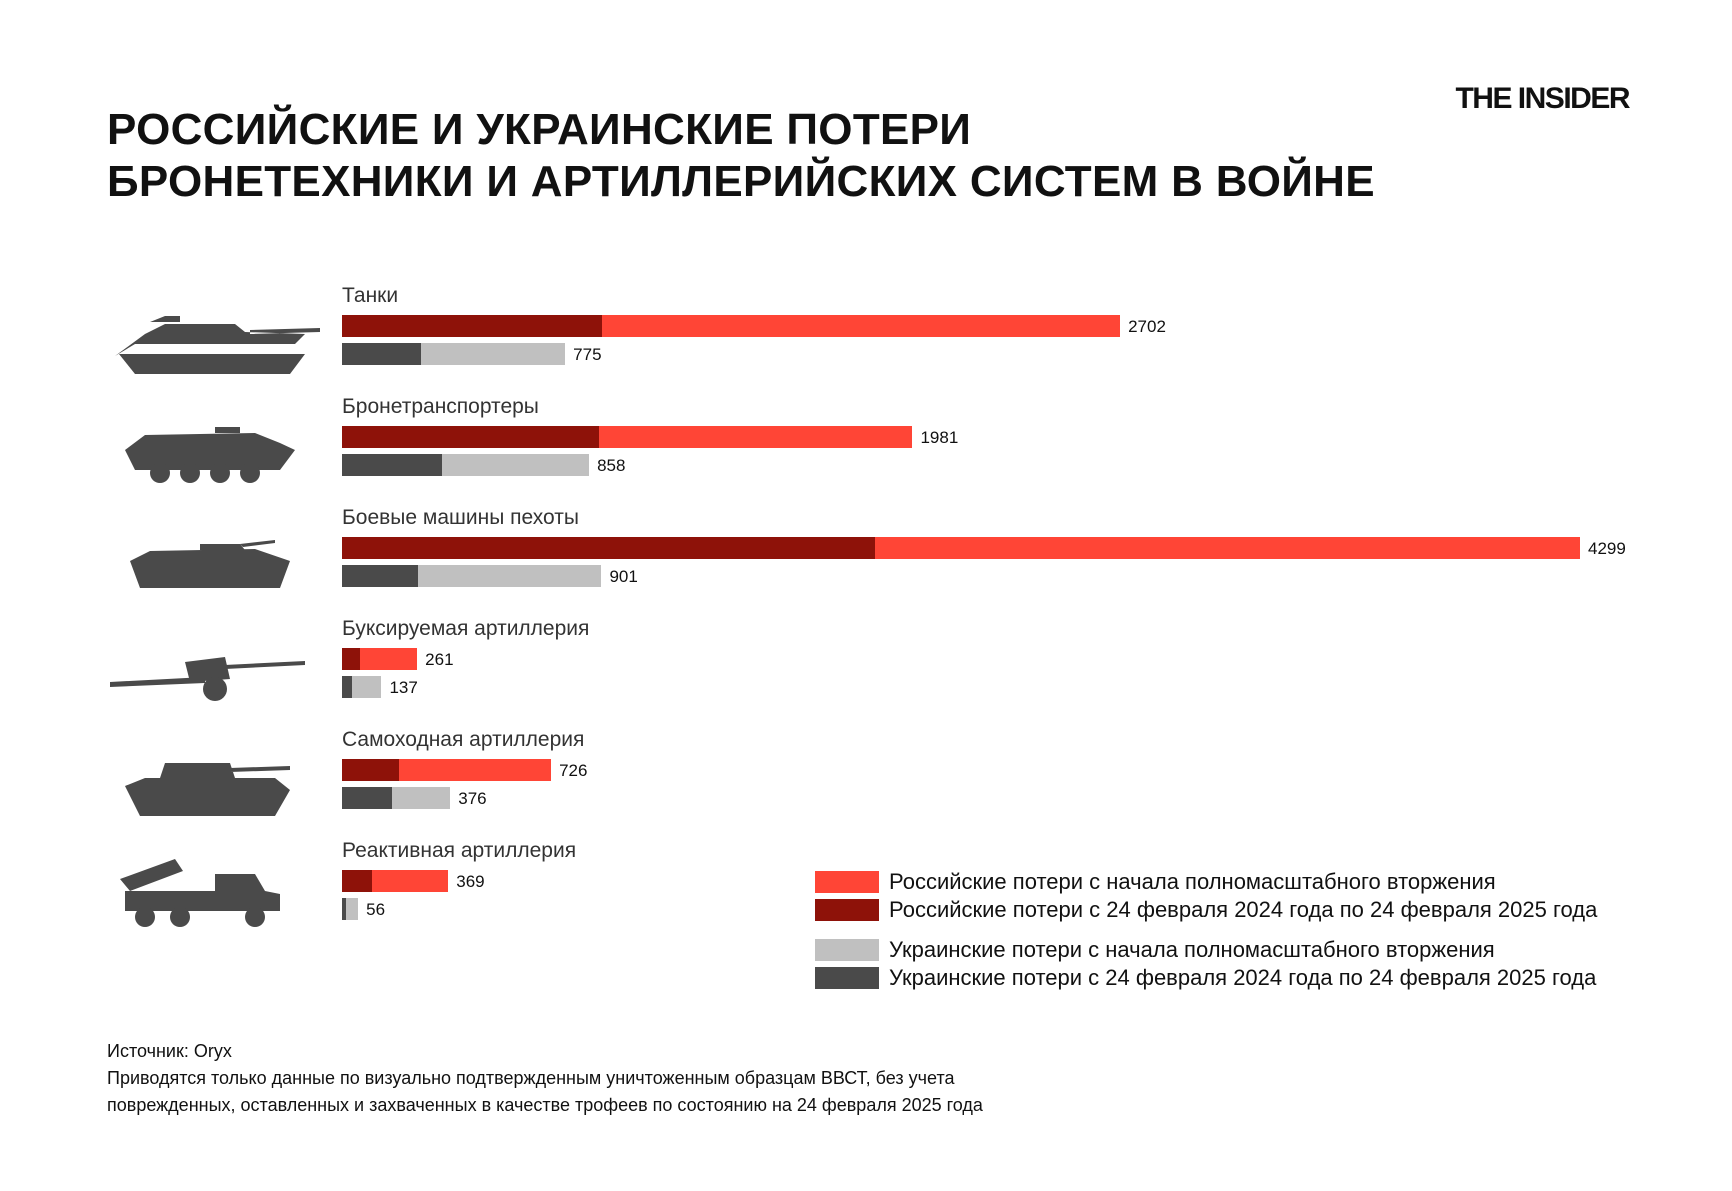 This screenshot has height=1191, width=1732. What do you see at coordinates (210, 564) in the screenshot?
I see `ifv-icon` at bounding box center [210, 564].